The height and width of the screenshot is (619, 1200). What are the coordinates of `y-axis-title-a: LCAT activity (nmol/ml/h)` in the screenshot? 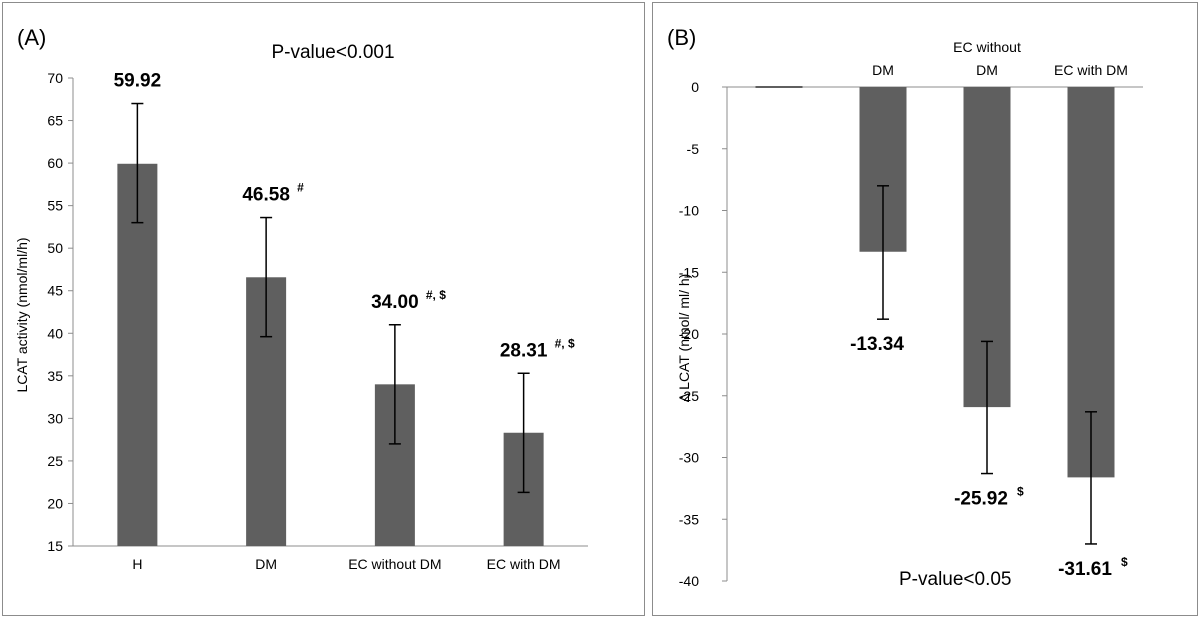 It's located at (22, 314).